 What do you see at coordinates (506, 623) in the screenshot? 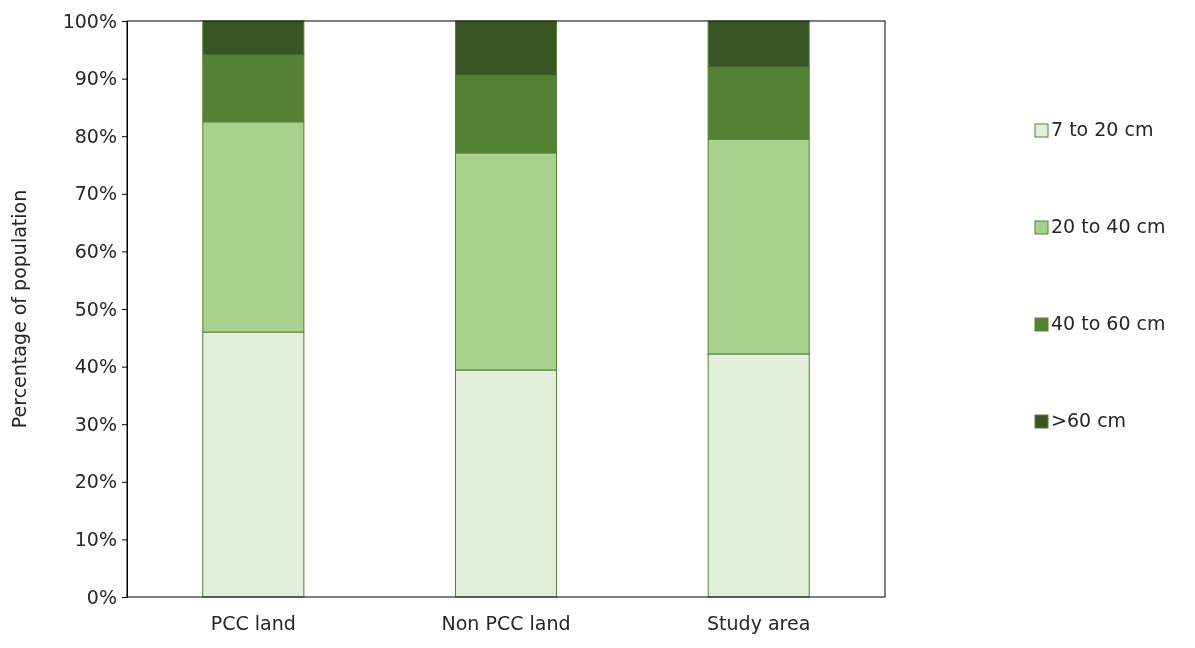
I see `x-tick-label: Non PCC land` at bounding box center [506, 623].